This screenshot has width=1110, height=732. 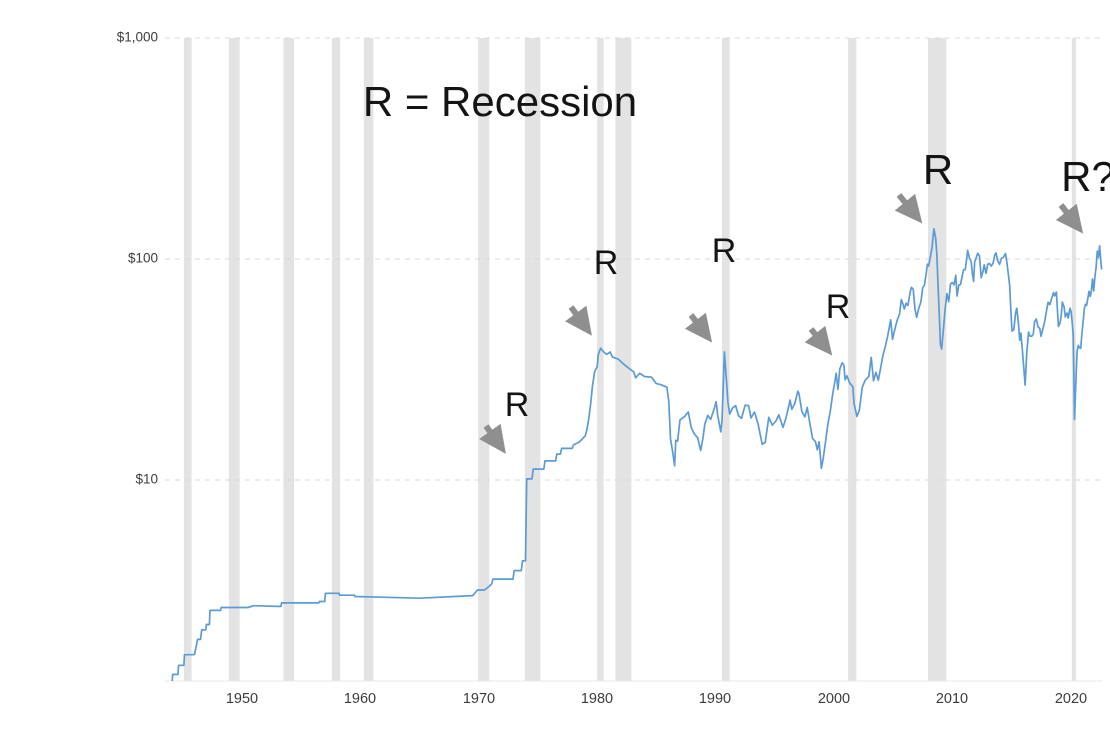 I want to click on x-tick-label: 1990, so click(x=715, y=699).